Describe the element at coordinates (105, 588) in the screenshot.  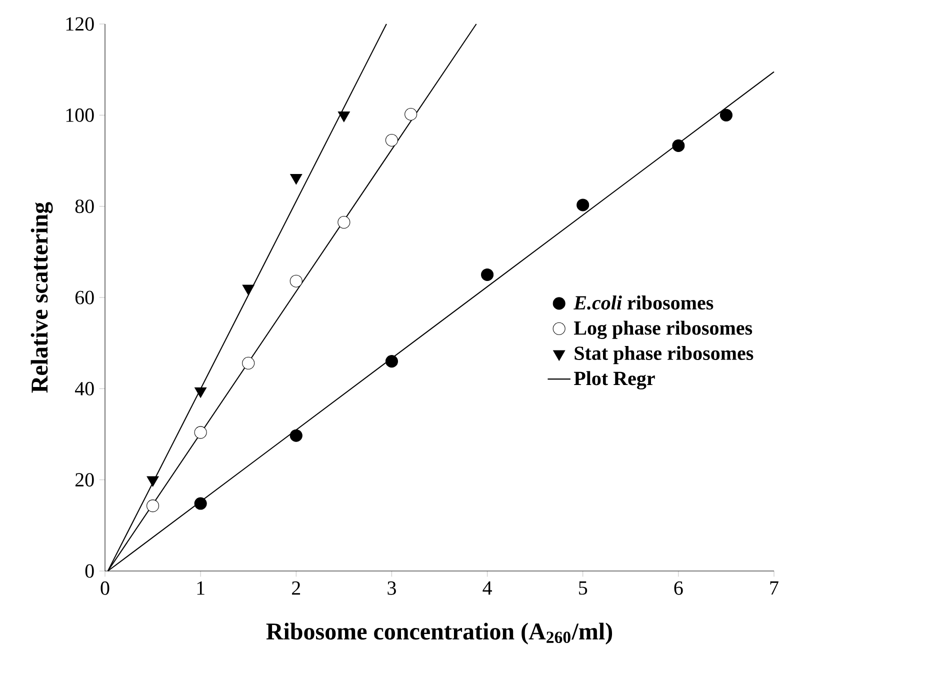
I see `x-tick-label: 0` at that location.